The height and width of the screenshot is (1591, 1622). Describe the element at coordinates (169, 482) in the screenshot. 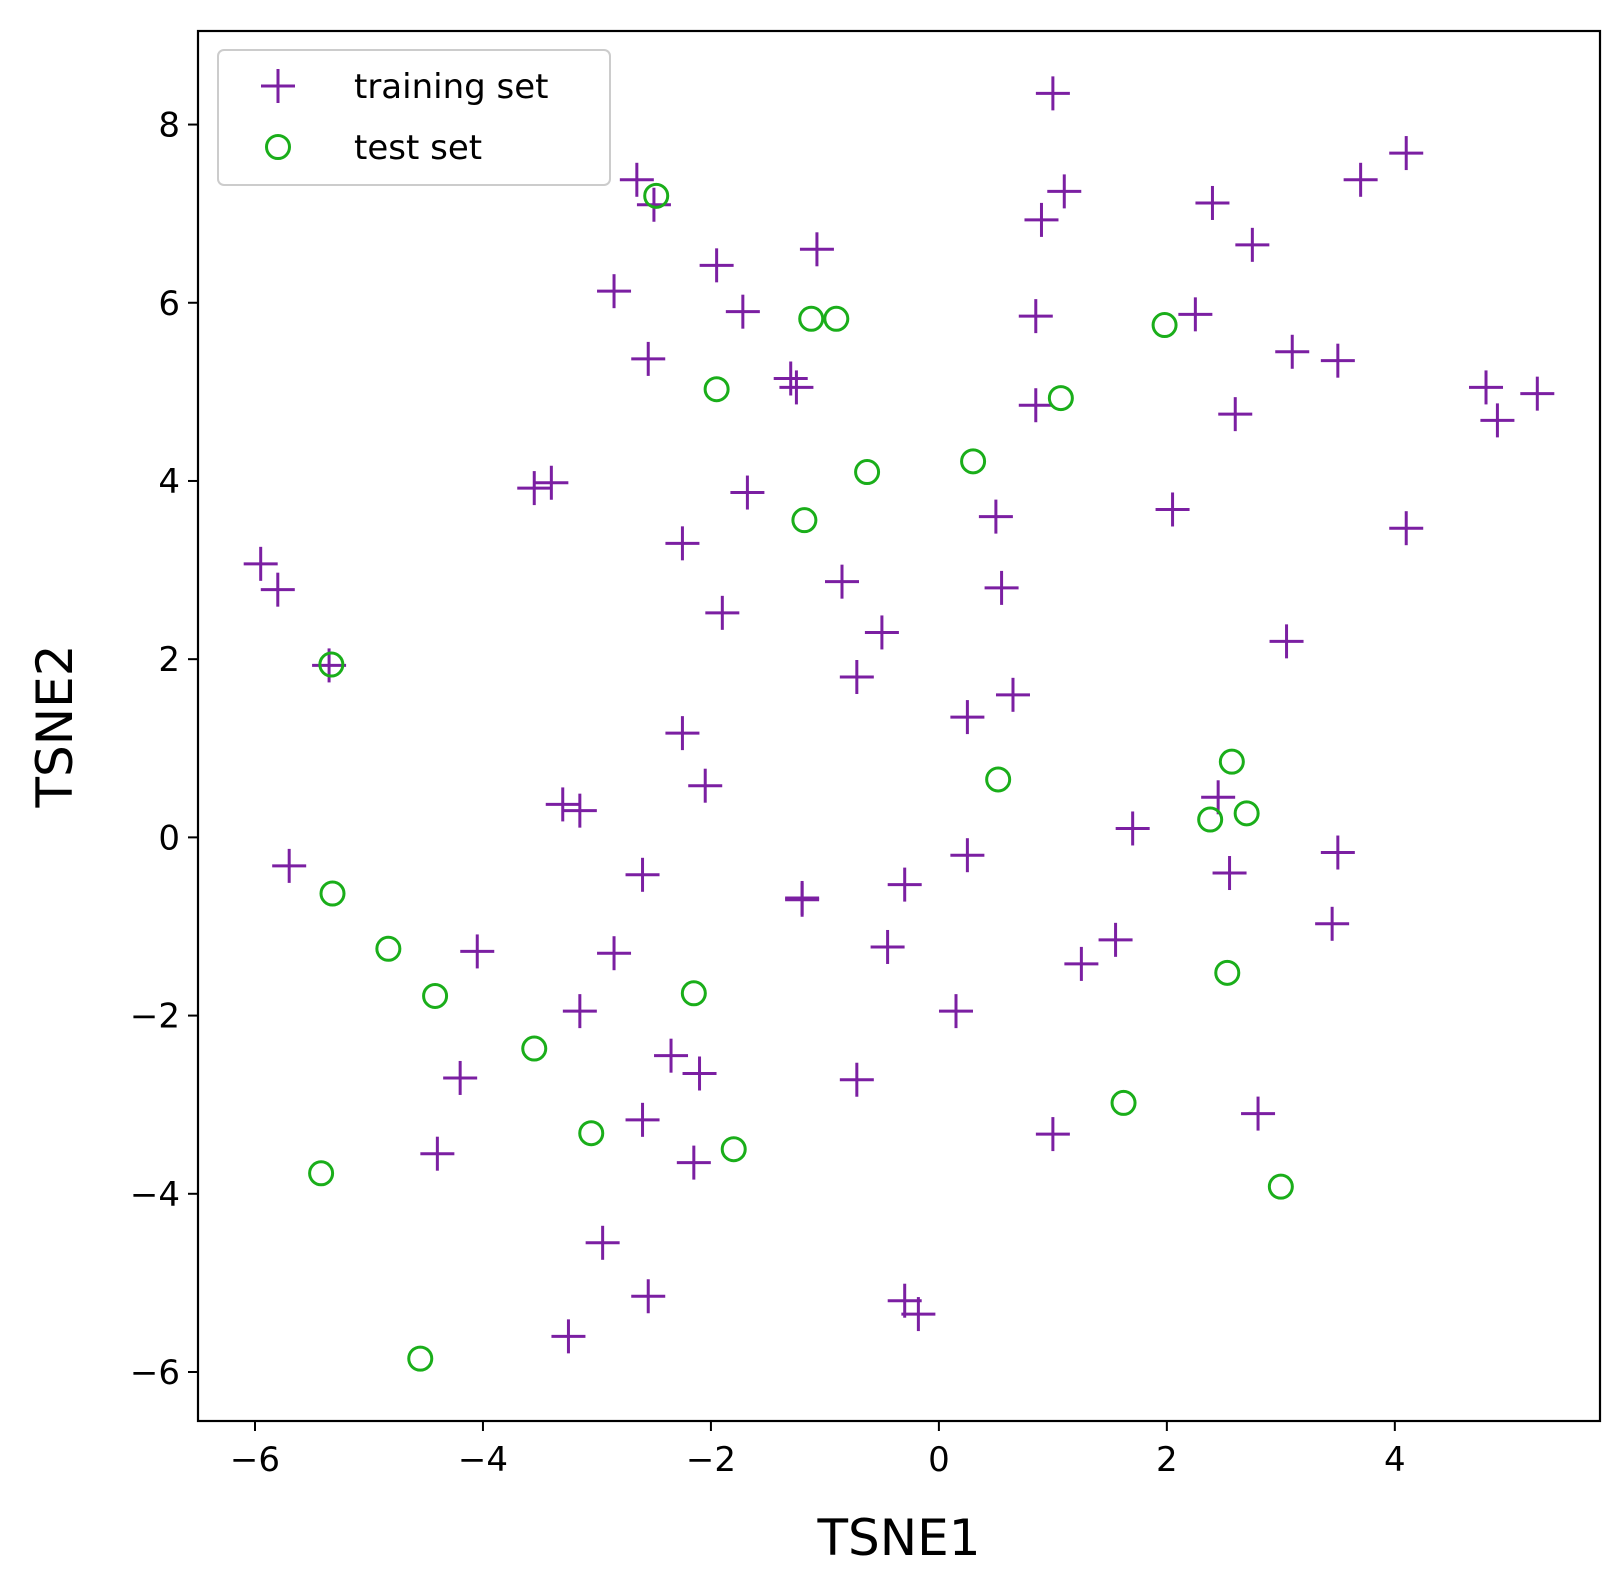

I see `y-tick-label: 4` at that location.